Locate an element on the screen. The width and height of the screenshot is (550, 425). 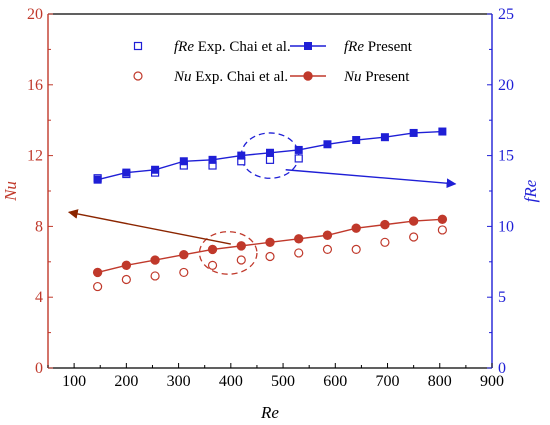
y-left-tick-label: 16 is located at coordinates (35, 85).